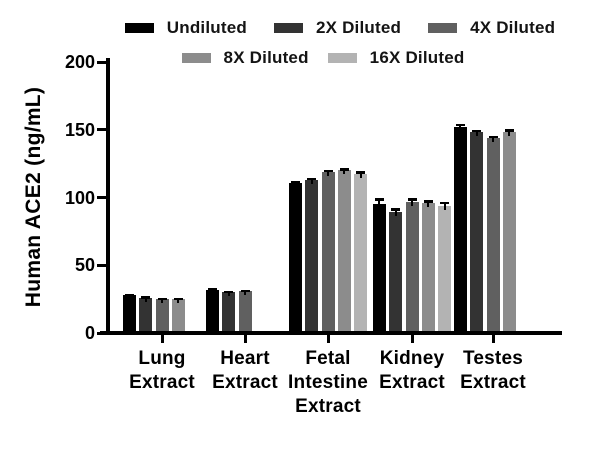 The height and width of the screenshot is (458, 600). Describe the element at coordinates (79, 197) in the screenshot. I see `y-tick-label: 100` at that location.